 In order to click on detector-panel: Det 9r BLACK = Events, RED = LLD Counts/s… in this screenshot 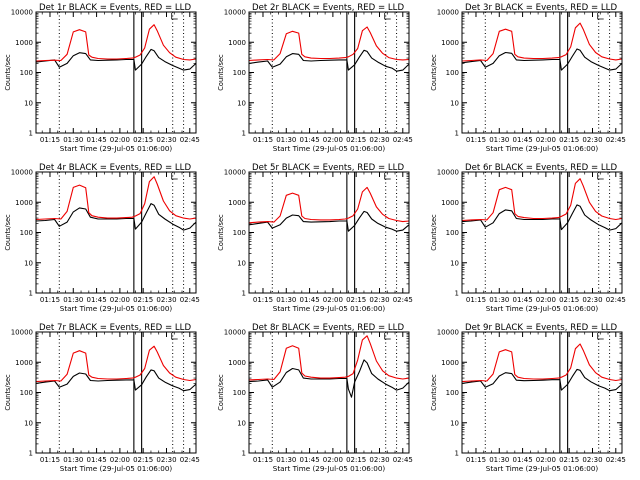, I will do `click(528, 398)`.